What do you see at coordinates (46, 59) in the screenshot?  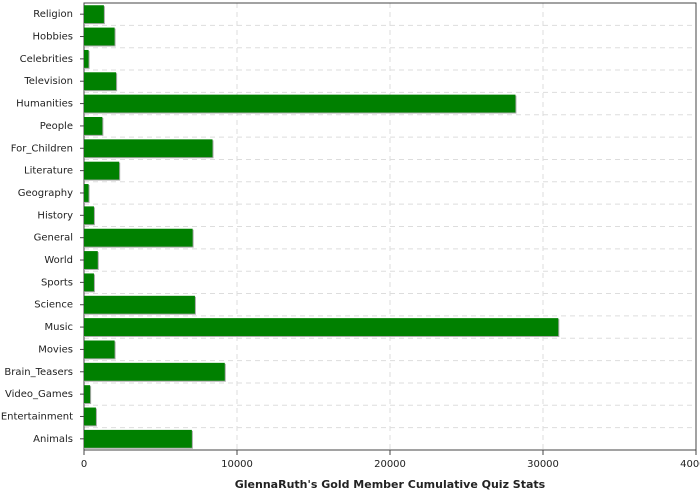 I see `y-tick-label: Celebrities` at bounding box center [46, 59].